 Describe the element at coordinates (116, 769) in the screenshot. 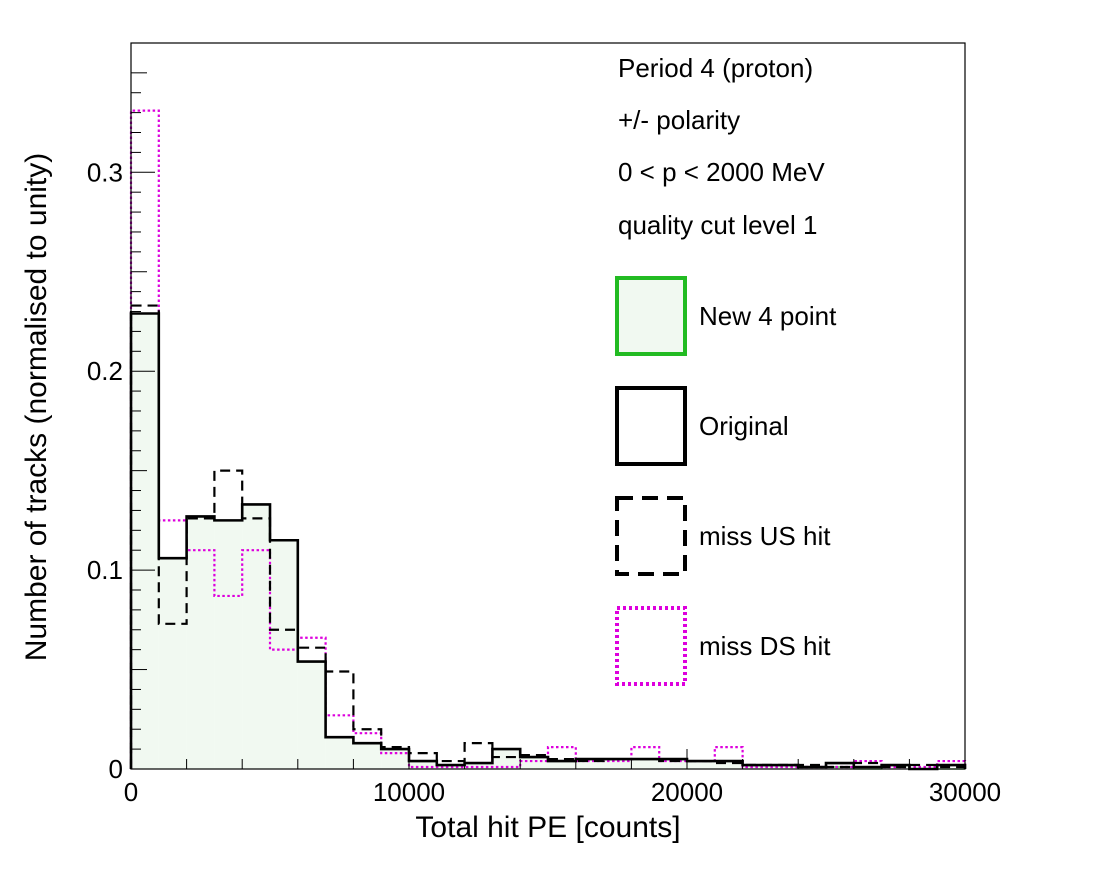

I see `y-tick-label-0: 0` at that location.